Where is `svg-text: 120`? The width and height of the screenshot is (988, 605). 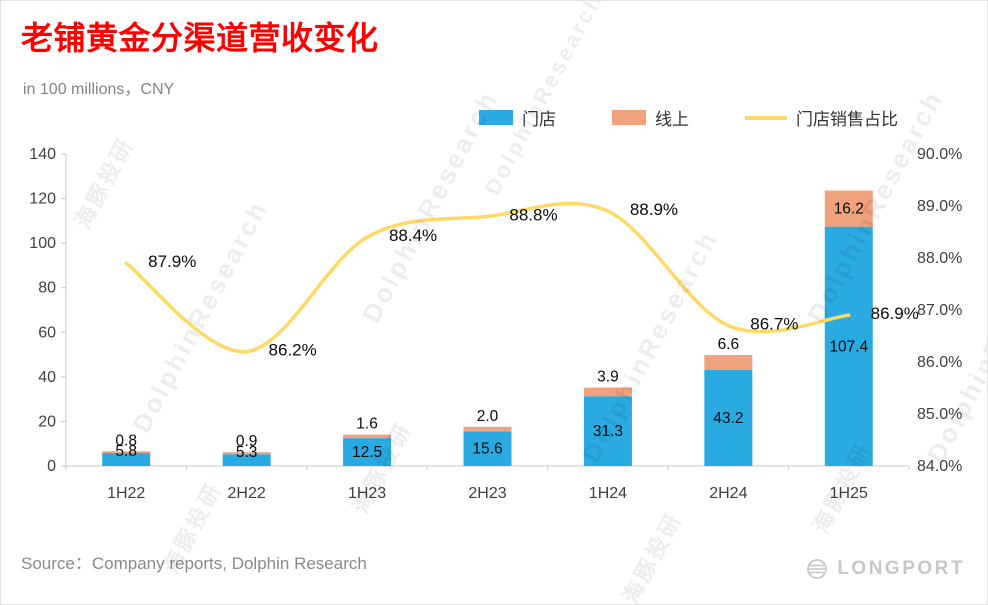
svg-text: 120 is located at coordinates (42, 199).